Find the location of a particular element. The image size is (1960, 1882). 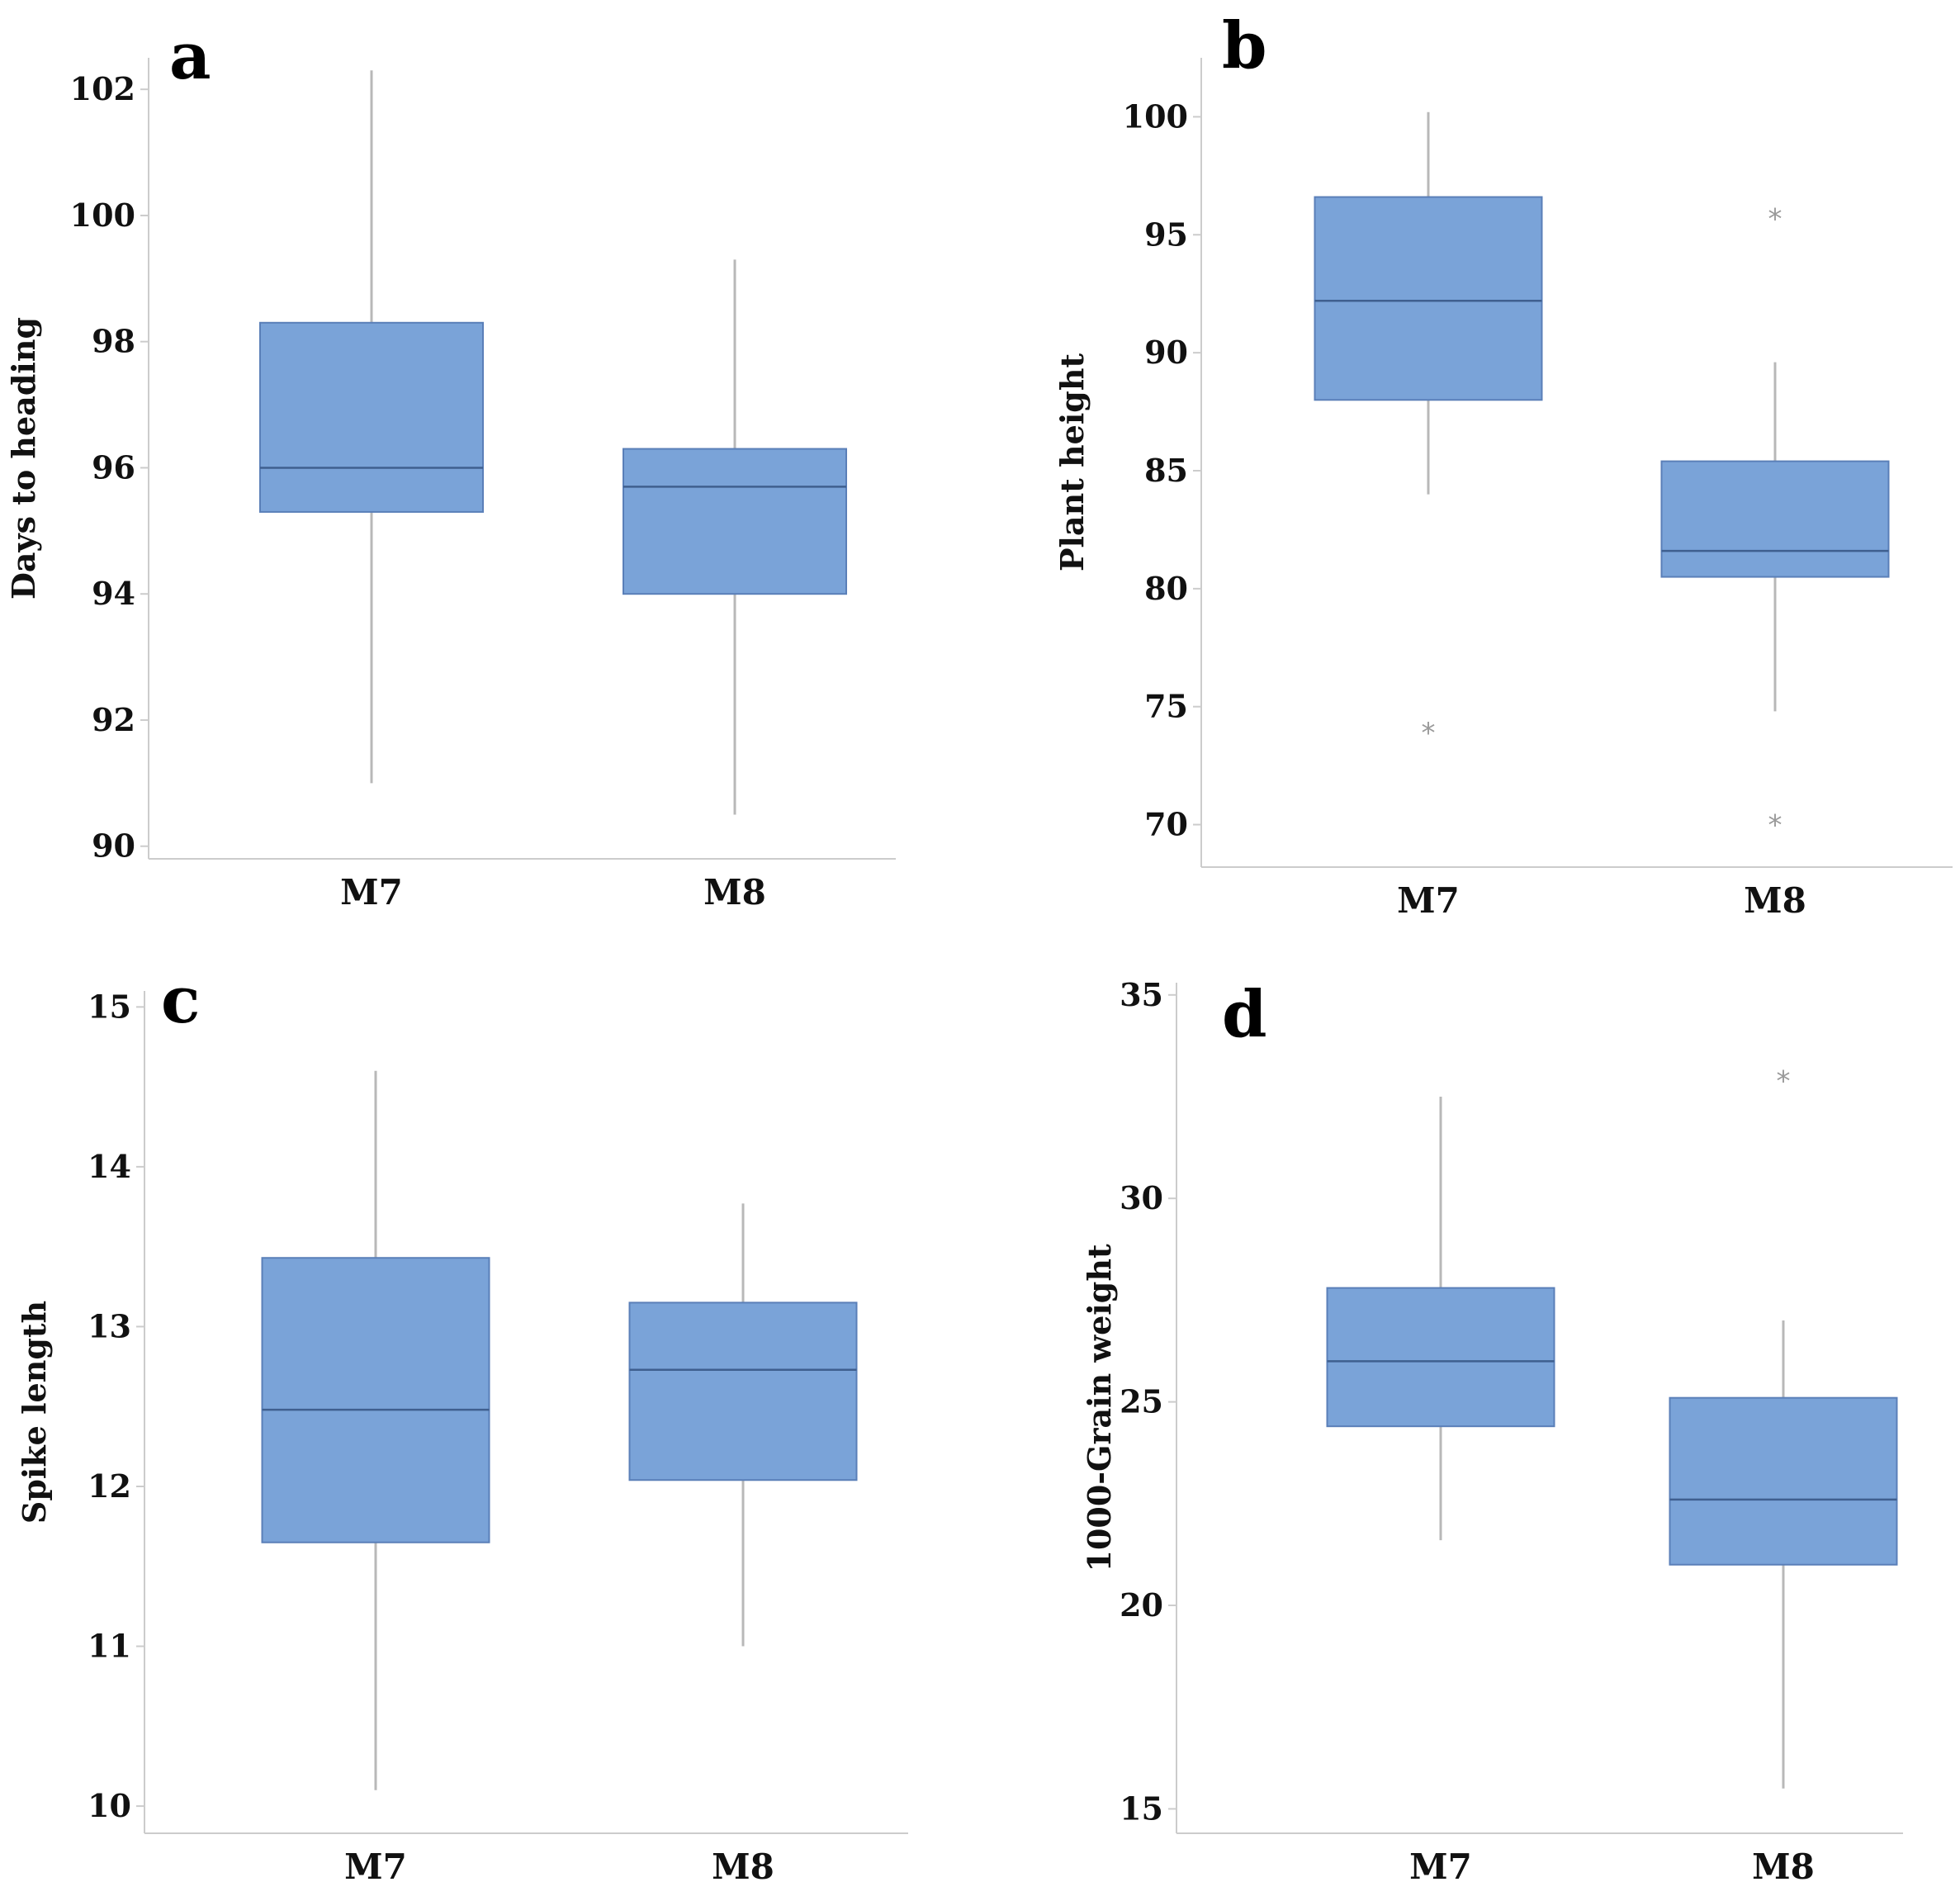

y-axis-title: Plant height is located at coordinates (1072, 462).